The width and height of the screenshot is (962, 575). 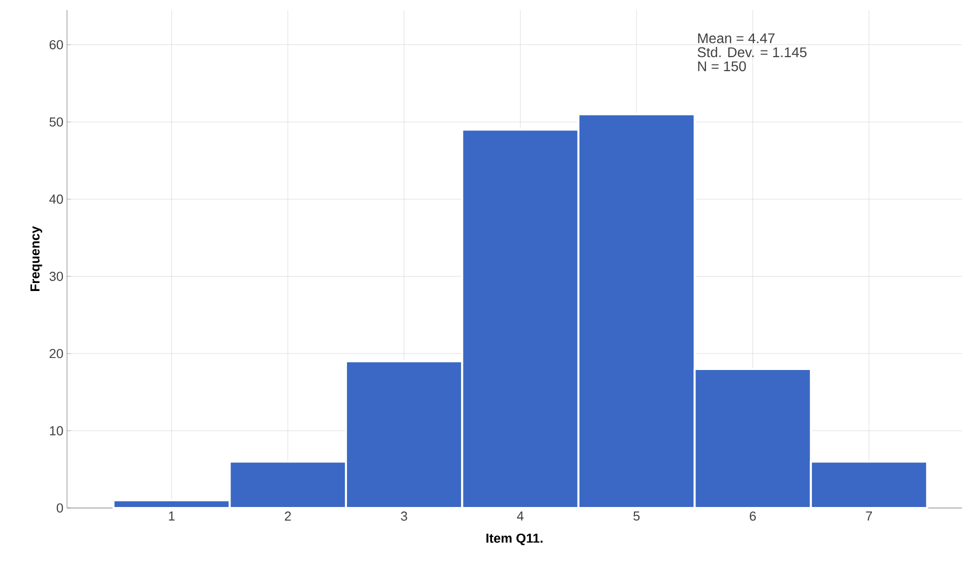 What do you see at coordinates (636, 516) in the screenshot?
I see `x-tick-label: 5` at bounding box center [636, 516].